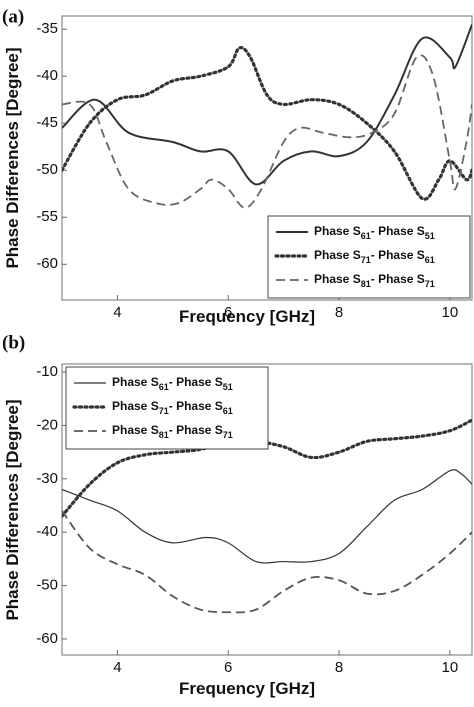  Describe the element at coordinates (47, 122) in the screenshot. I see `y-tick-label: -45` at that location.